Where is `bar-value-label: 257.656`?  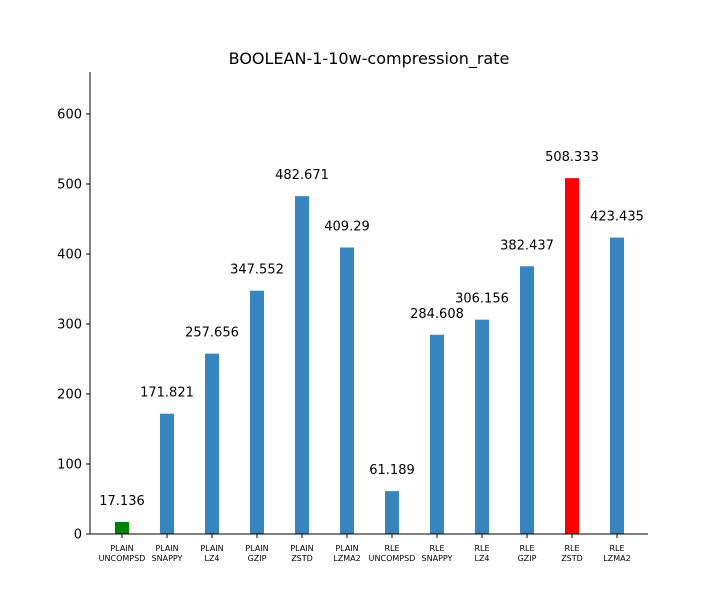
bar-value-label: 257.656 is located at coordinates (212, 333).